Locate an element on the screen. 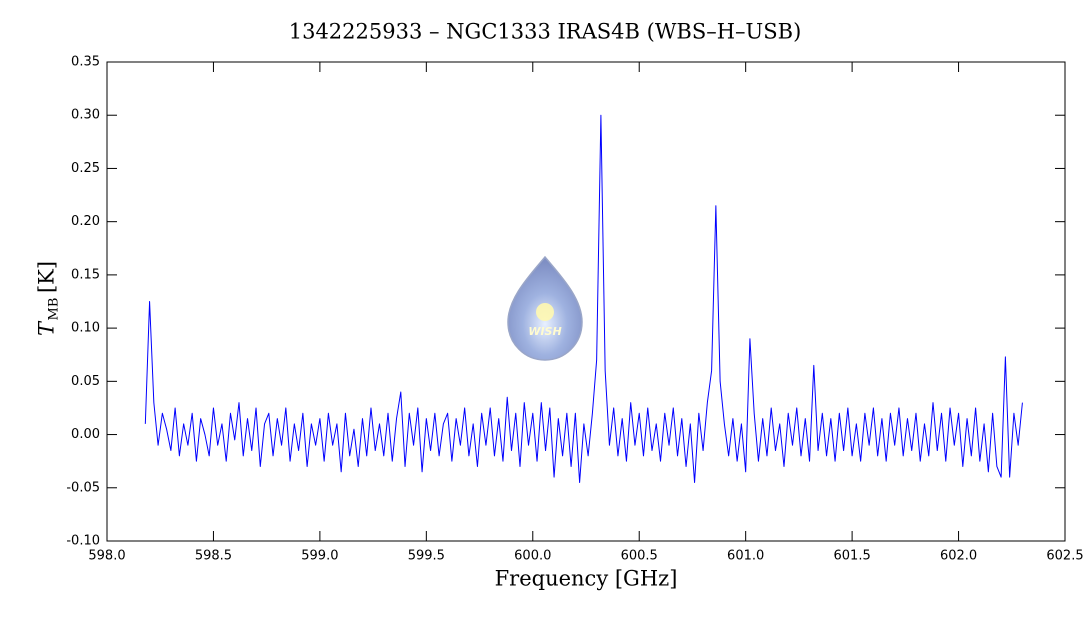  y-axis-label: T MB [K] is located at coordinates (48, 298).